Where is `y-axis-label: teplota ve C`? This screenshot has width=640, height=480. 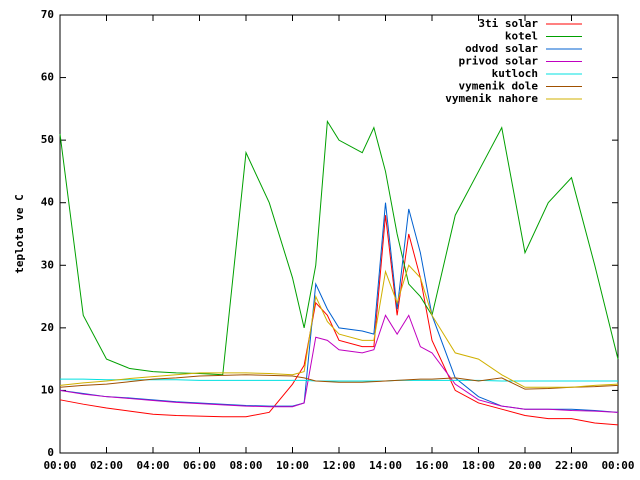 y-axis-label: teplota ve C is located at coordinates (19, 233).